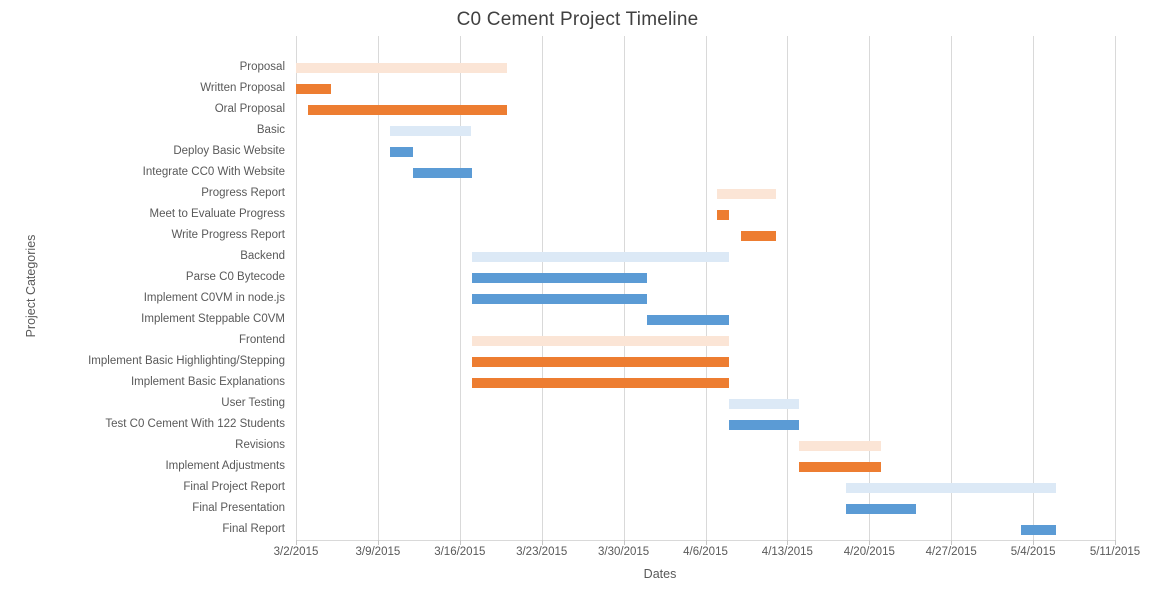 This screenshot has width=1155, height=589. What do you see at coordinates (229, 151) in the screenshot?
I see `category-label: Deploy Basic Website` at bounding box center [229, 151].